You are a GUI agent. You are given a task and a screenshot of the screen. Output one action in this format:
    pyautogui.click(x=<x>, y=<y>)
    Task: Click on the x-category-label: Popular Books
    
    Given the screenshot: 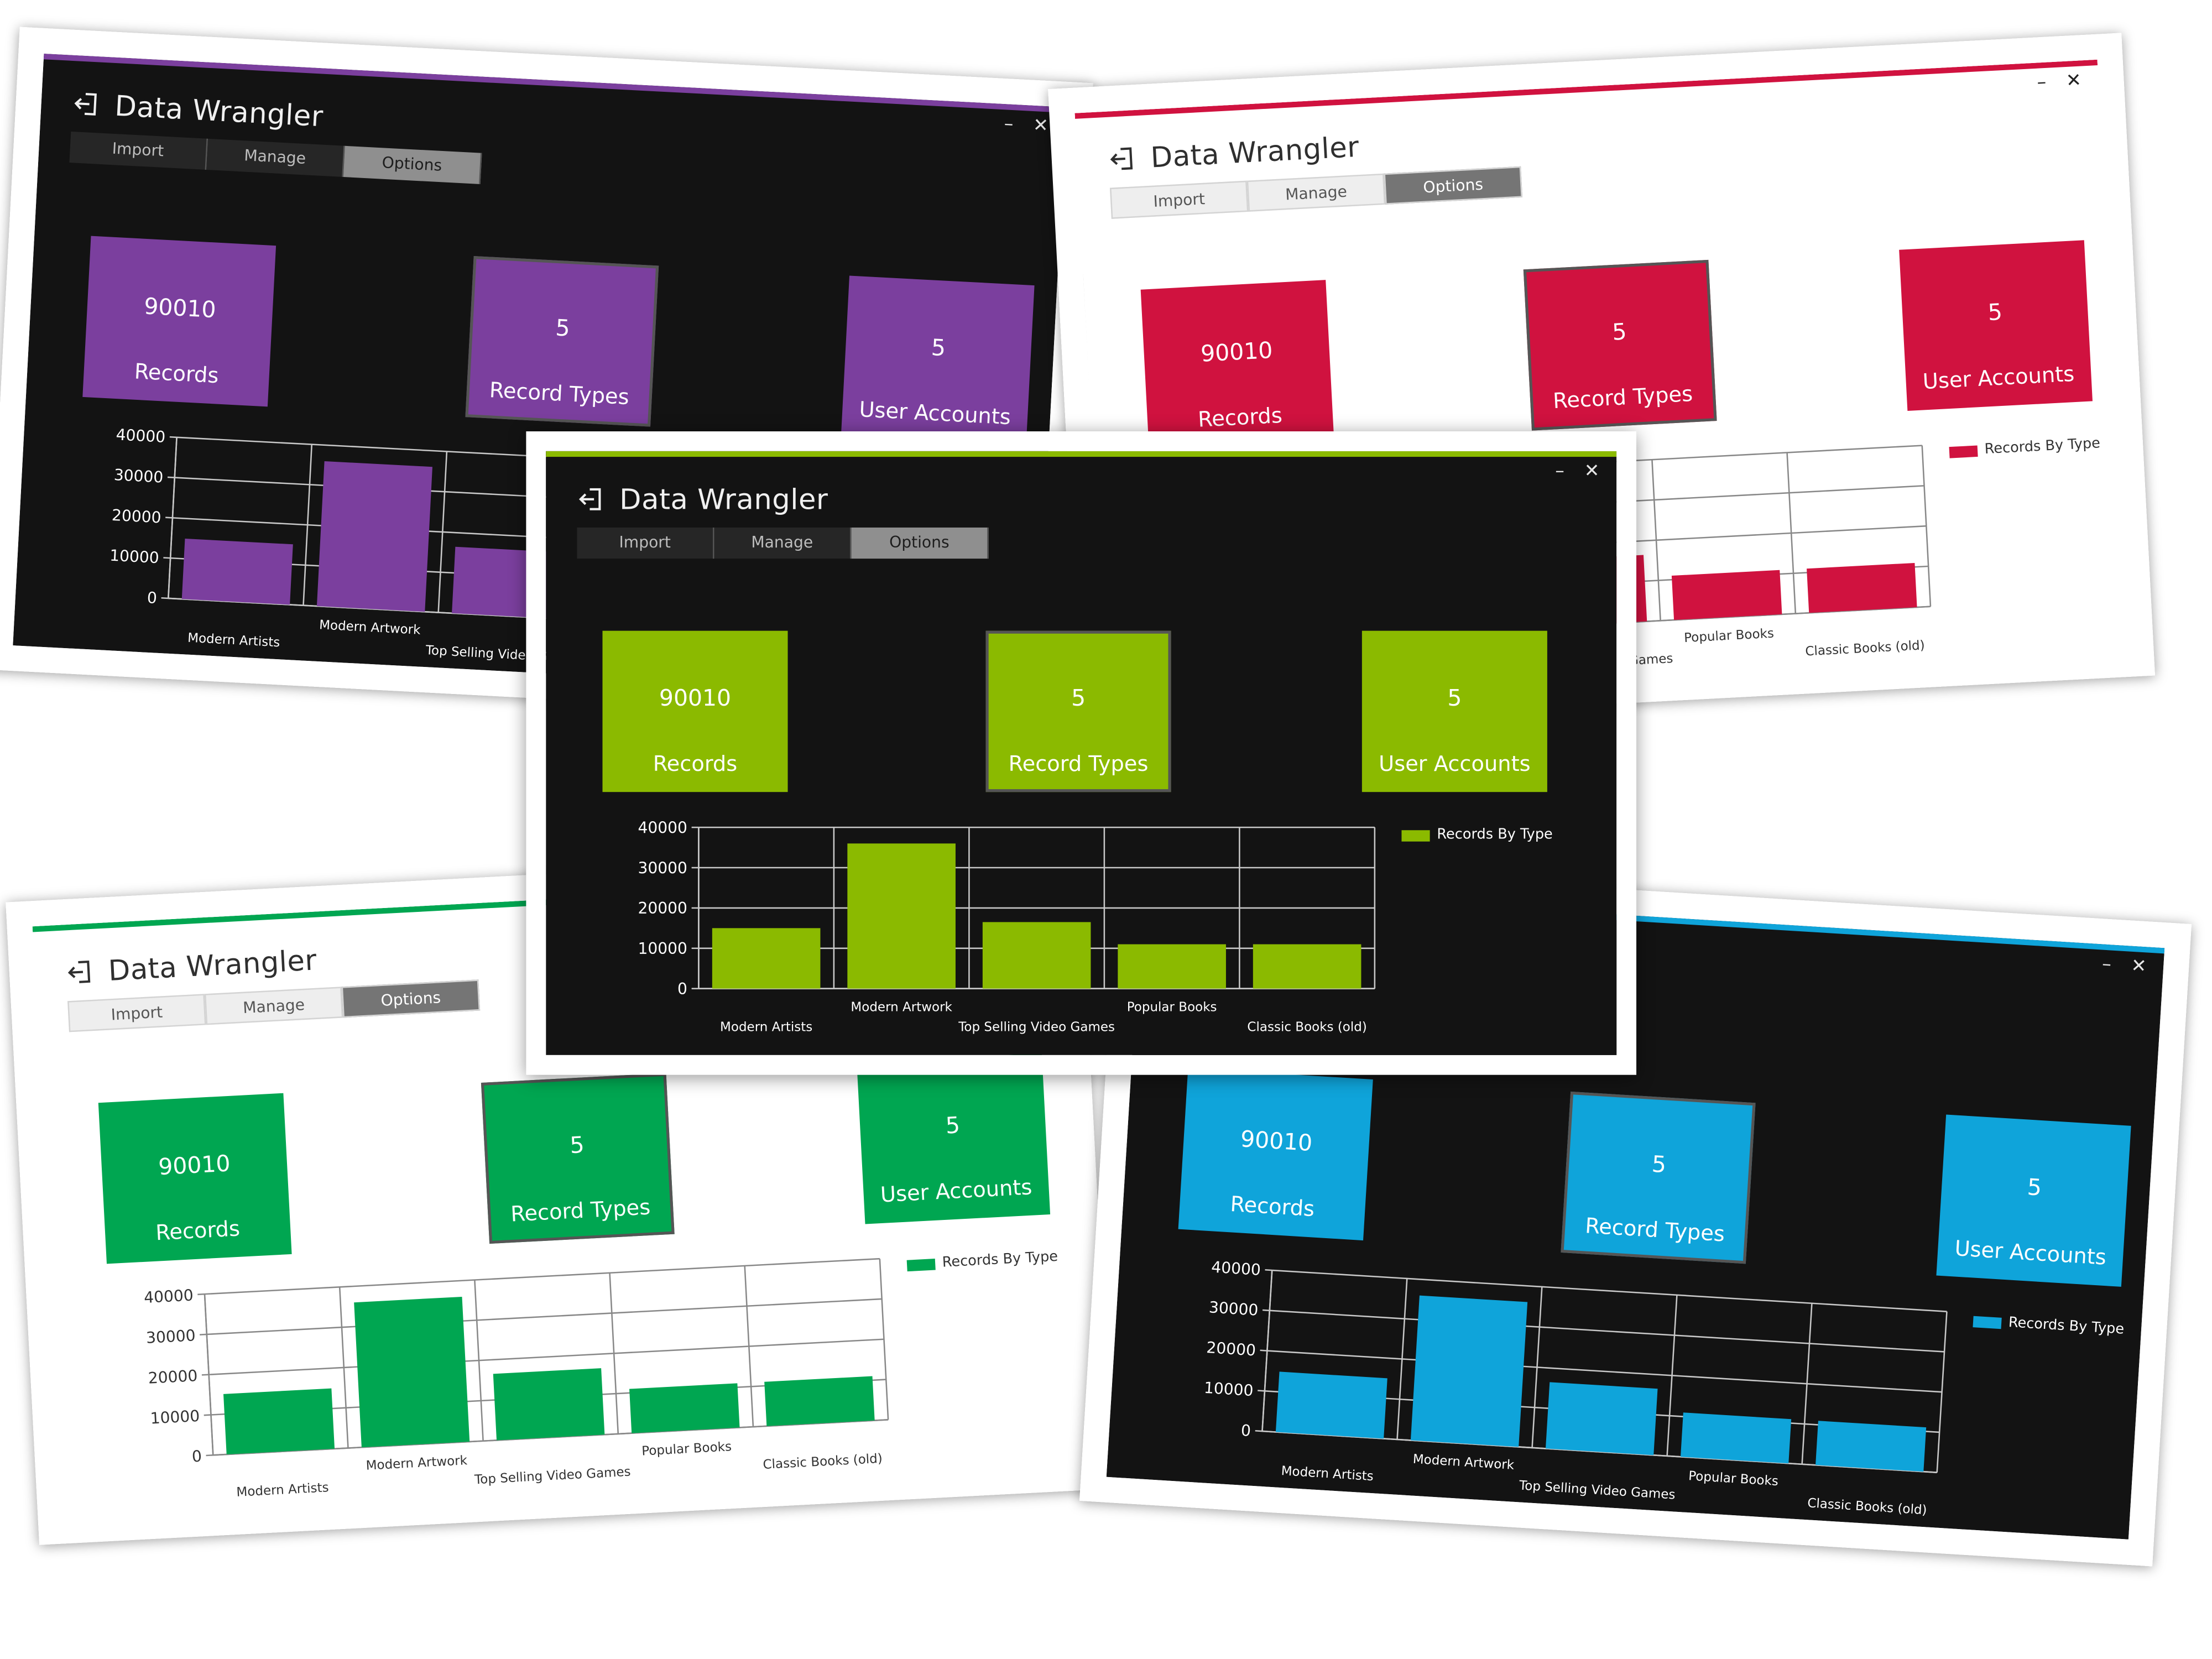 What is the action you would take?
    pyautogui.click(x=686, y=1449)
    